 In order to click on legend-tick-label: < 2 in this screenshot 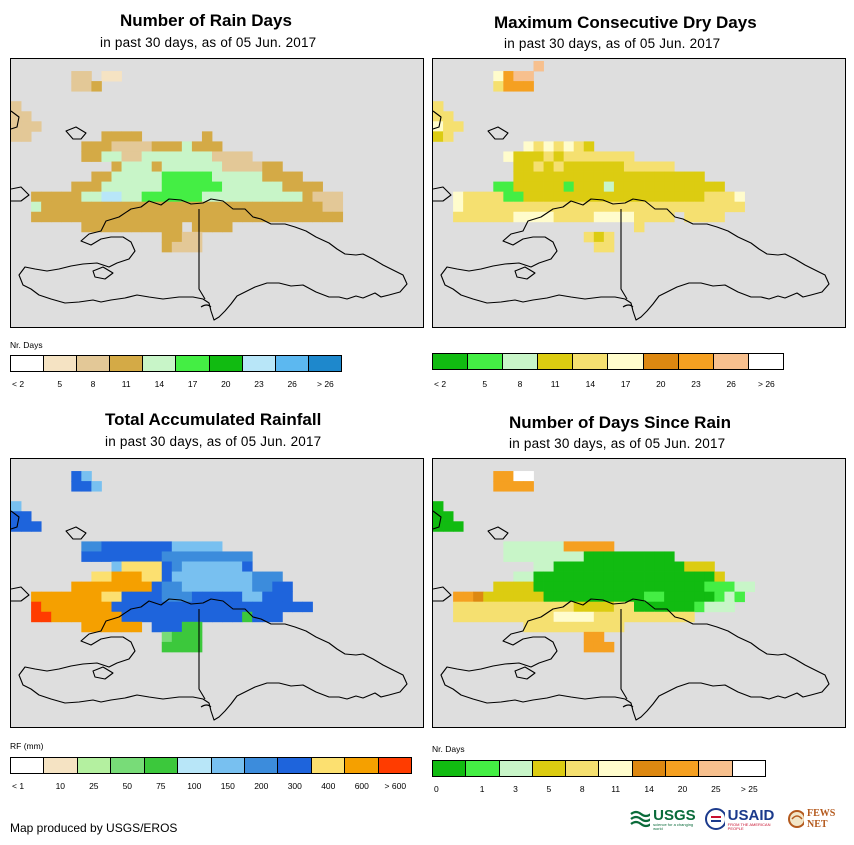, I will do `click(440, 384)`.